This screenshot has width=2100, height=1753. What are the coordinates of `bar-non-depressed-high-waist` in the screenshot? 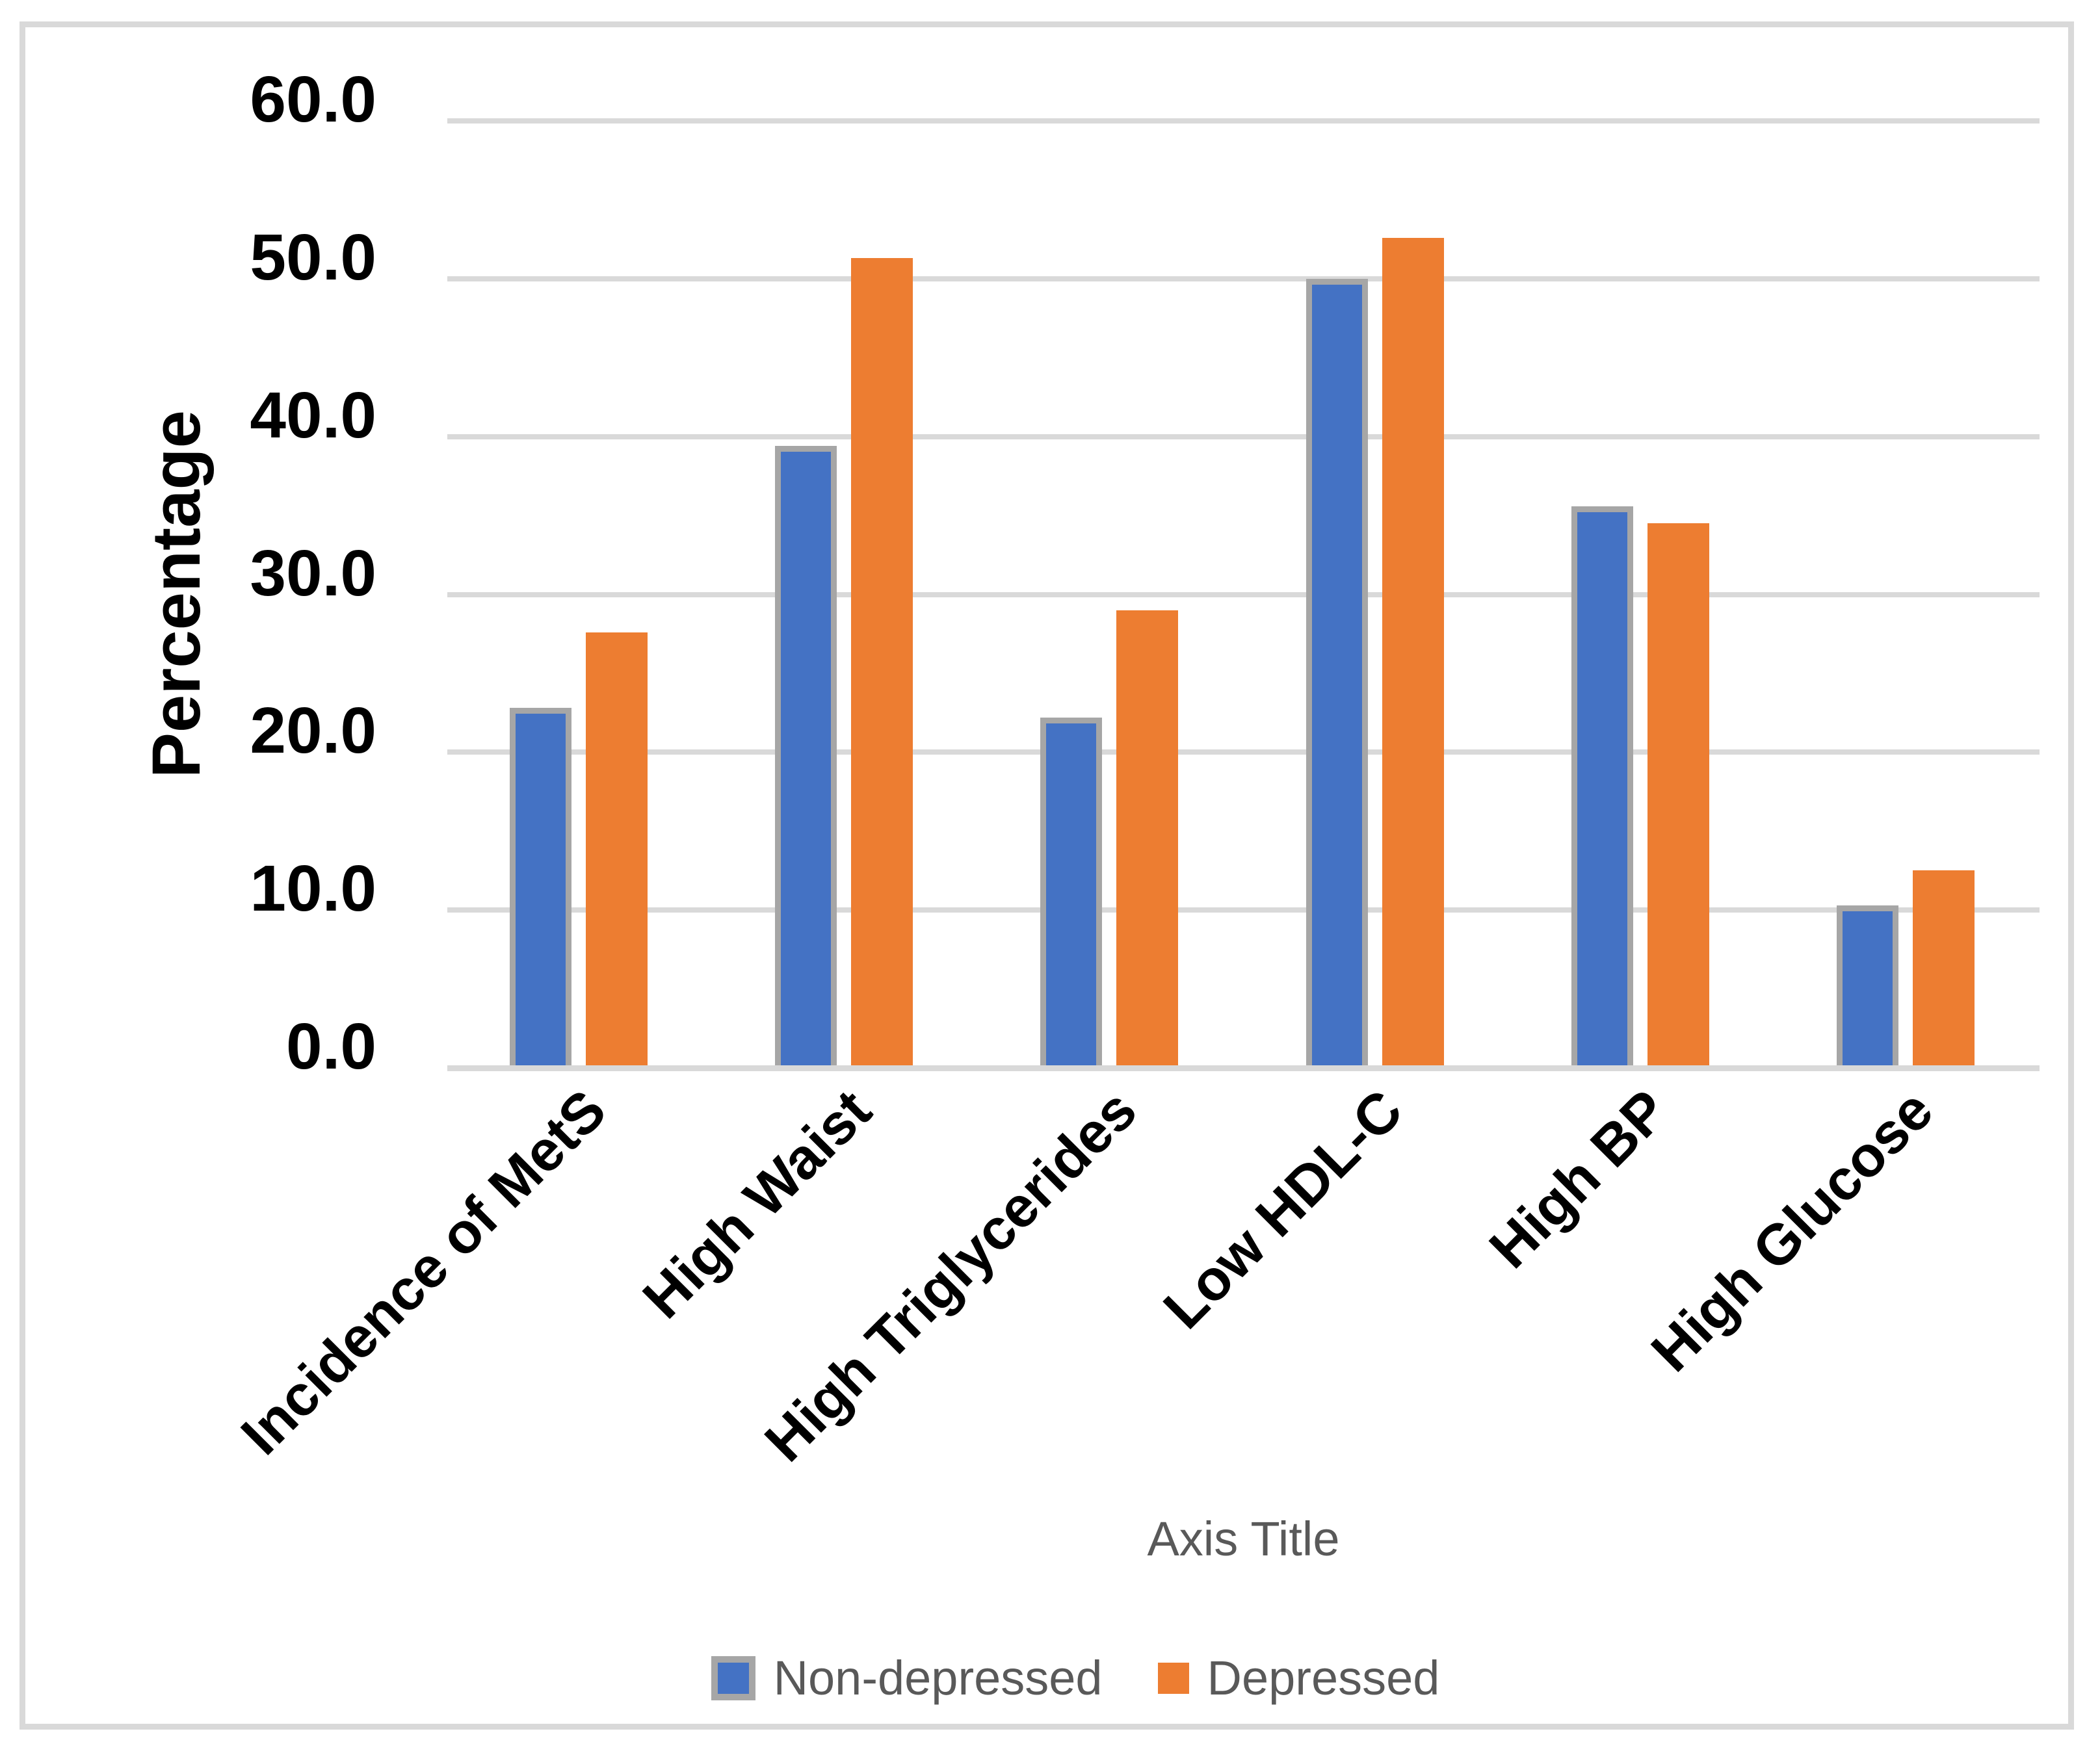 It's located at (806, 757).